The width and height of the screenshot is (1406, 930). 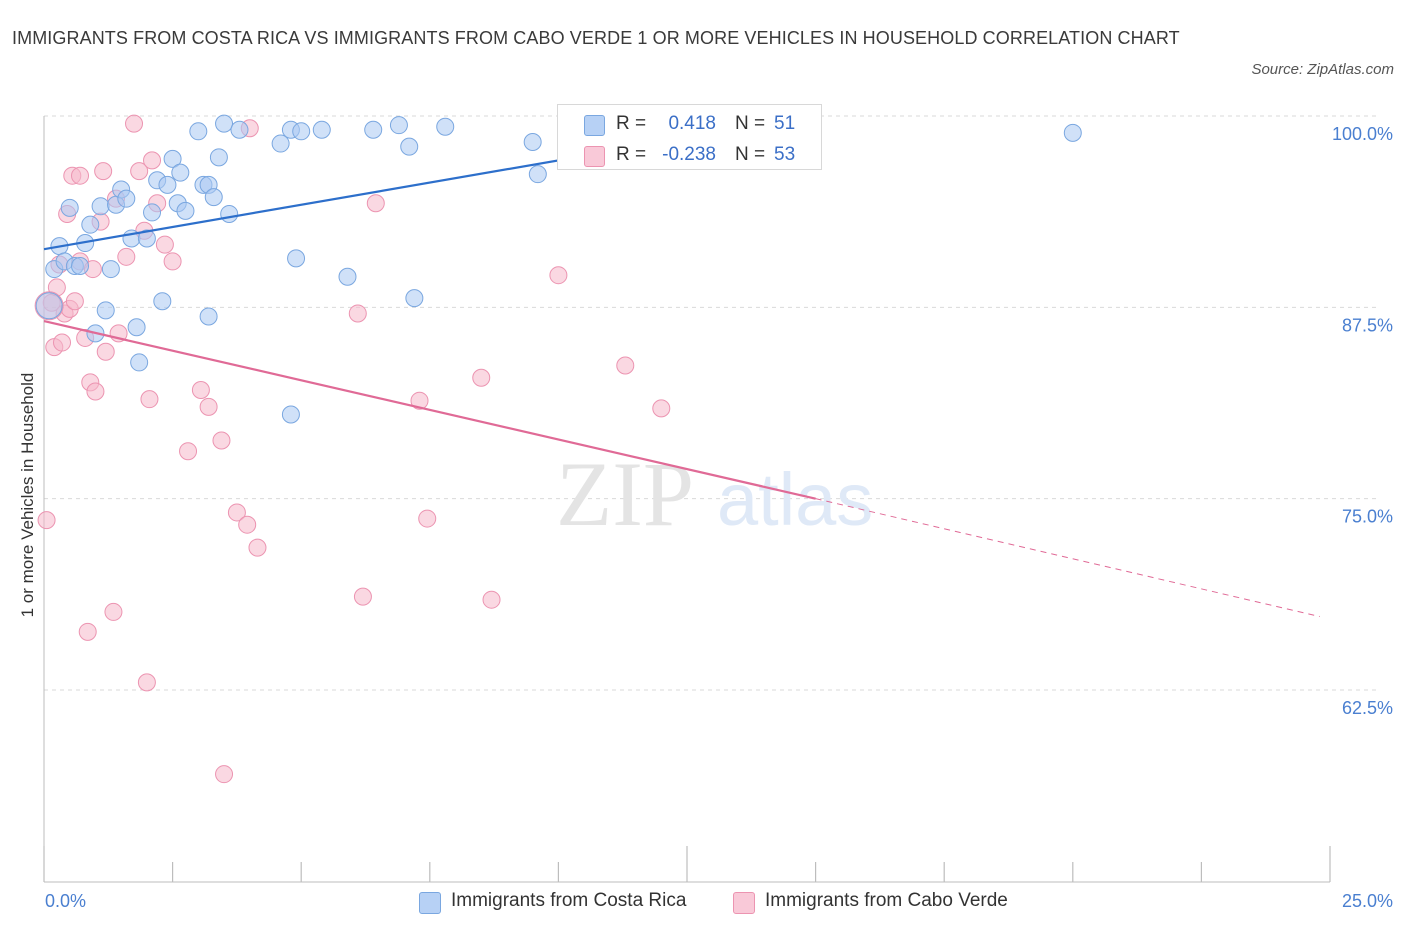 What do you see at coordinates (569, 900) in the screenshot?
I see `legend-label: Immigrants from Costa Rica` at bounding box center [569, 900].